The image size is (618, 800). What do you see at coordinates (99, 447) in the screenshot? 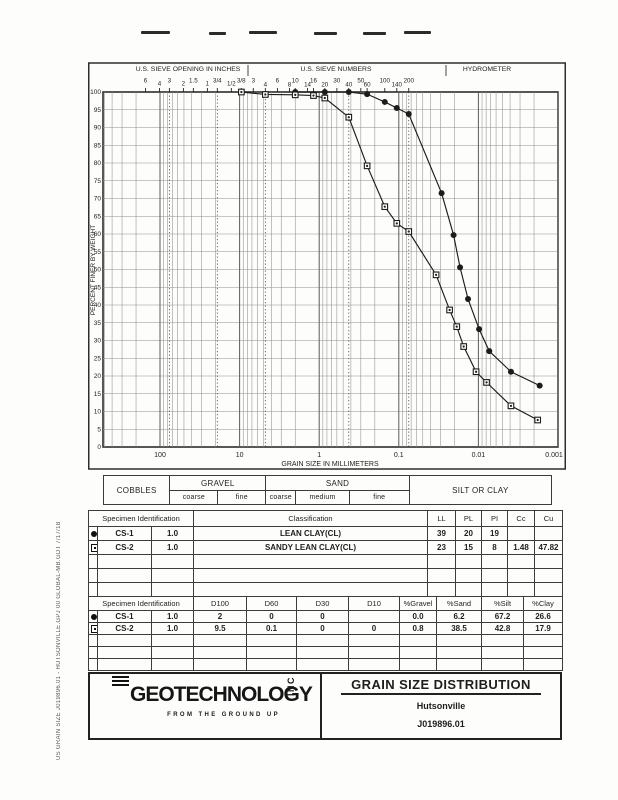
I see `svg-text: 0` at bounding box center [99, 447].